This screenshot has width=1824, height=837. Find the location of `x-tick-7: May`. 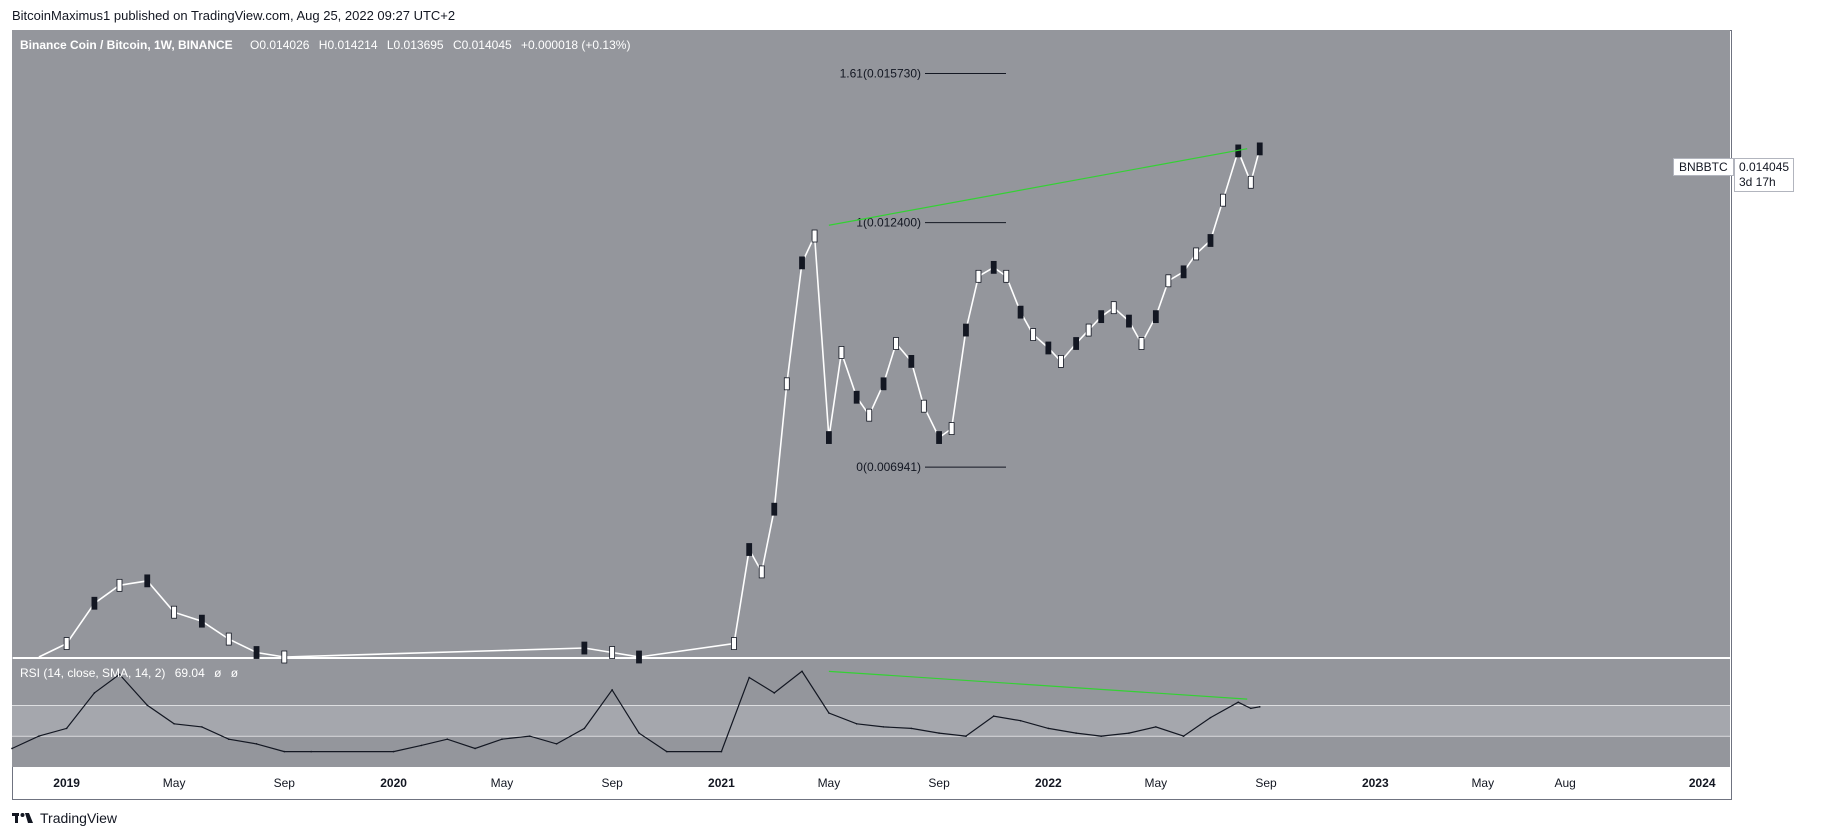

x-tick-7: May is located at coordinates (829, 783).